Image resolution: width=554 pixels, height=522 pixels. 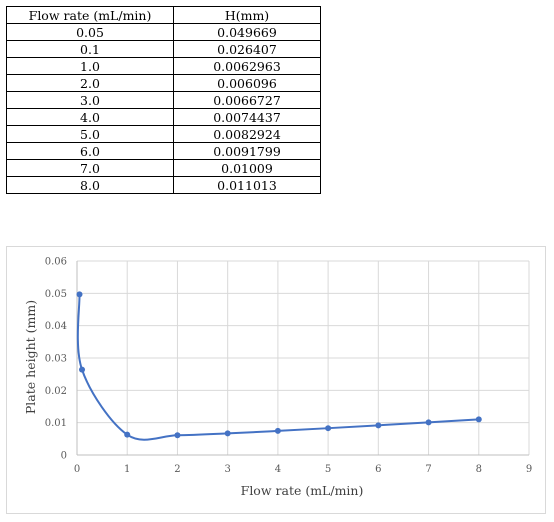 What do you see at coordinates (56, 294) in the screenshot?
I see `y-tick-label: 0.05` at bounding box center [56, 294].